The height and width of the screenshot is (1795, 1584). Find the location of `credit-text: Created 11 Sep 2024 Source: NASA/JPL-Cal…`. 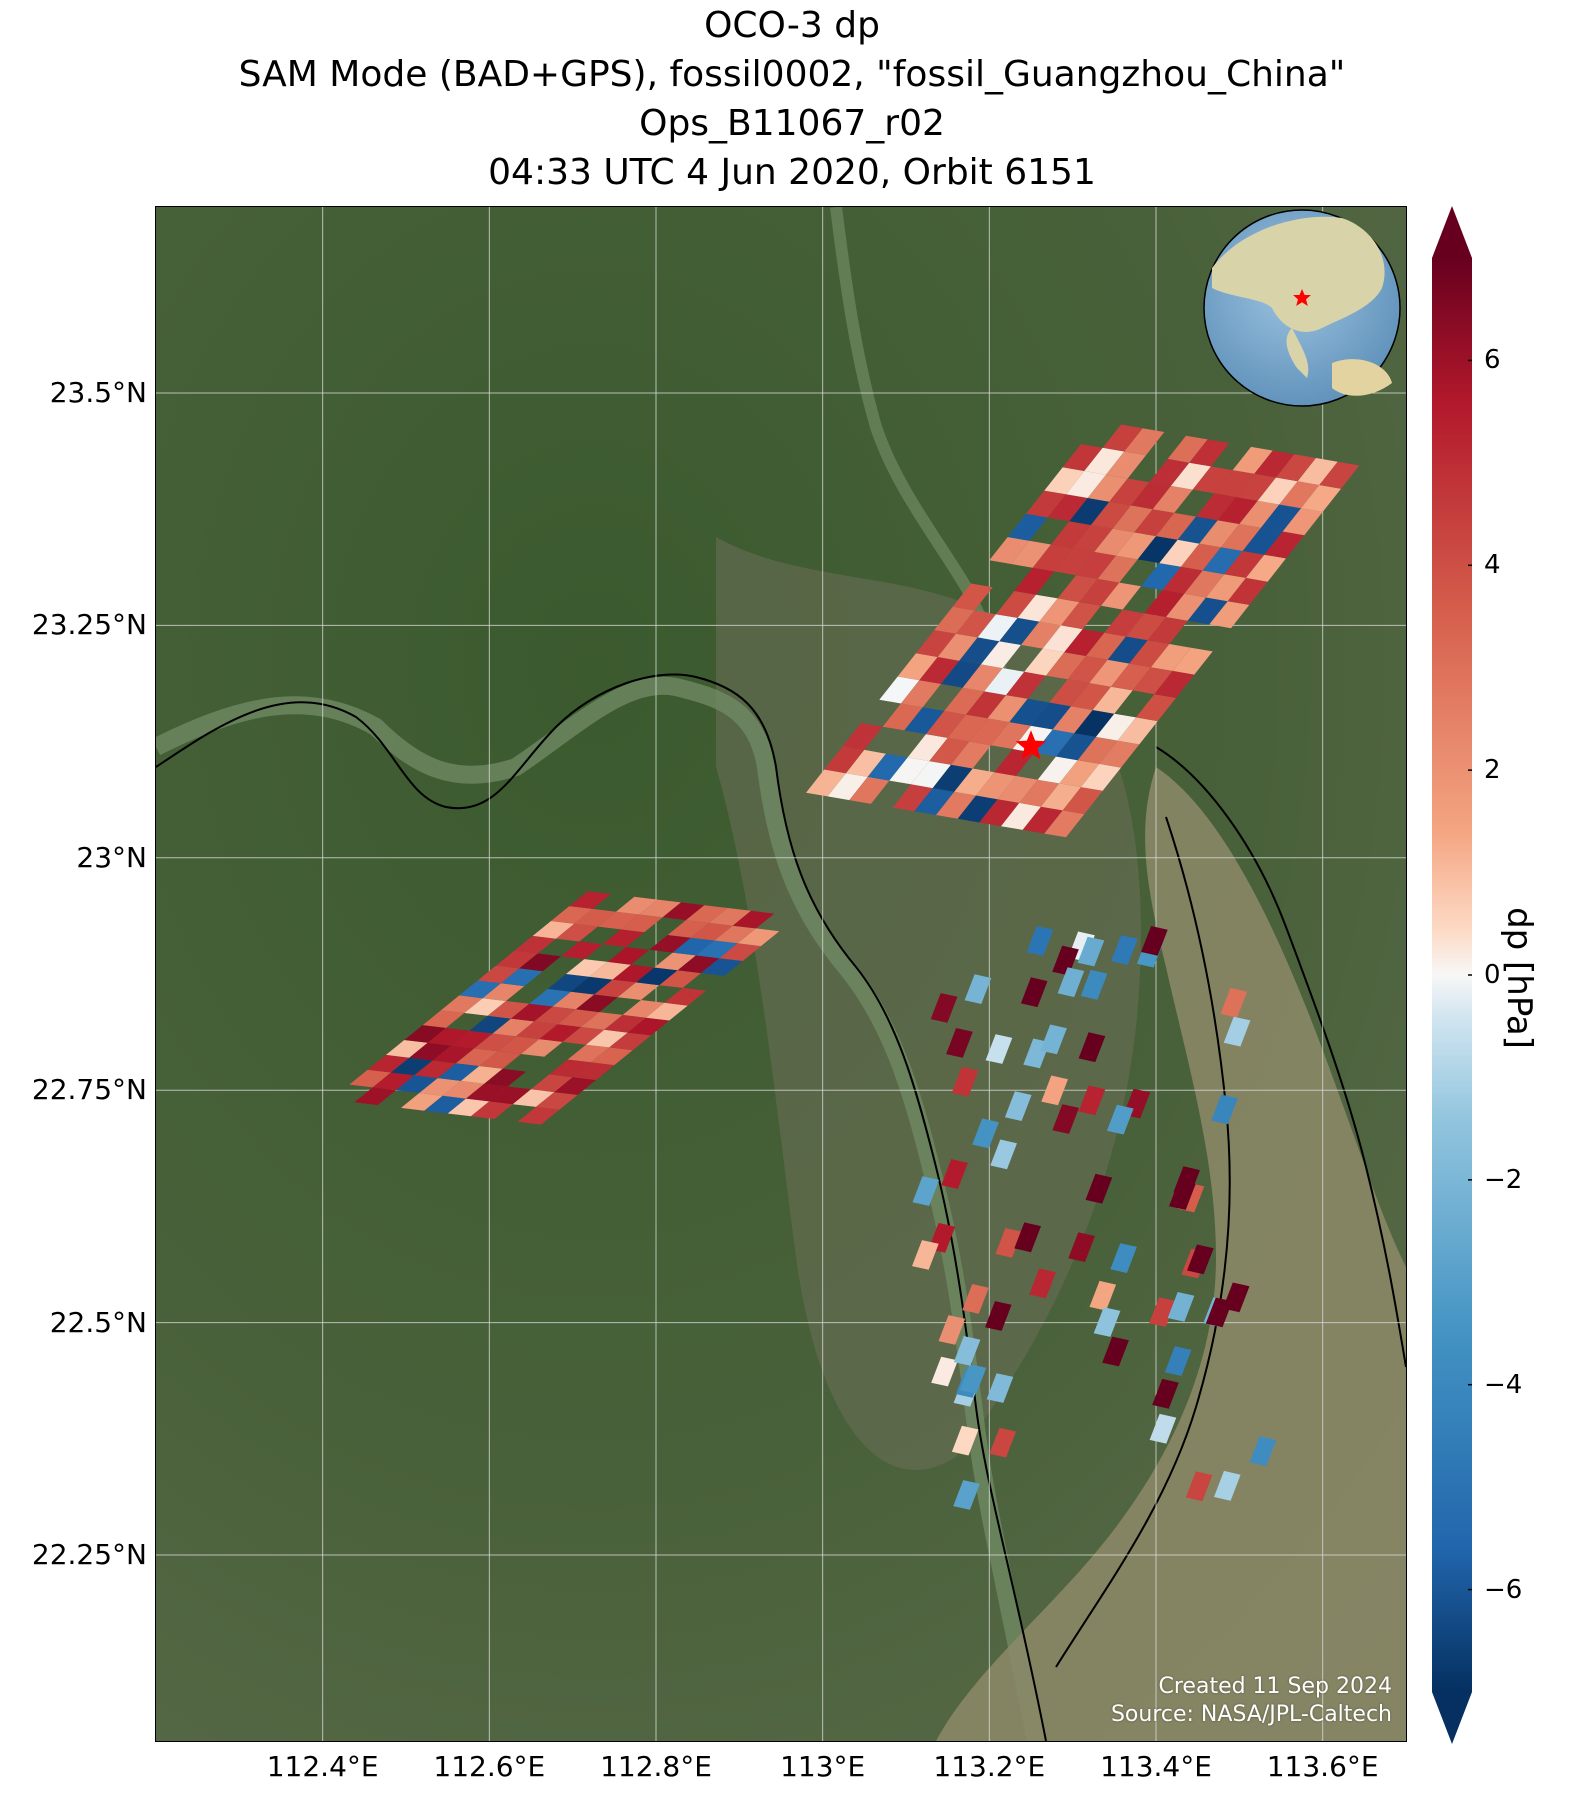

credit-text: Created 11 Sep 2024 Source: NASA/JPL-Cal… is located at coordinates (1251, 1701).